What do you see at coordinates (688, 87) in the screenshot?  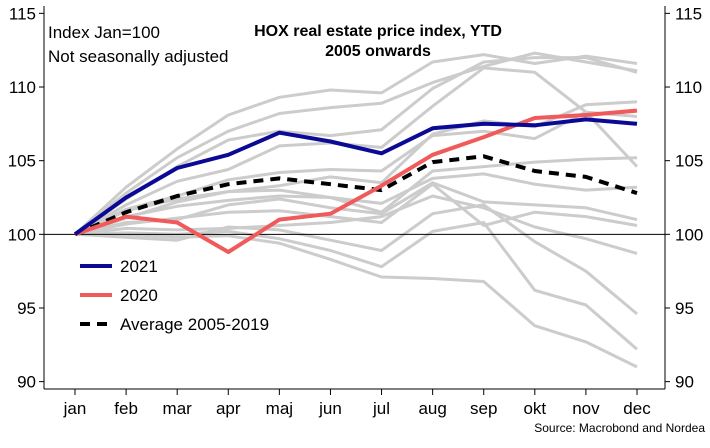 I see `y-tick-label-right-110: 110` at bounding box center [688, 87].